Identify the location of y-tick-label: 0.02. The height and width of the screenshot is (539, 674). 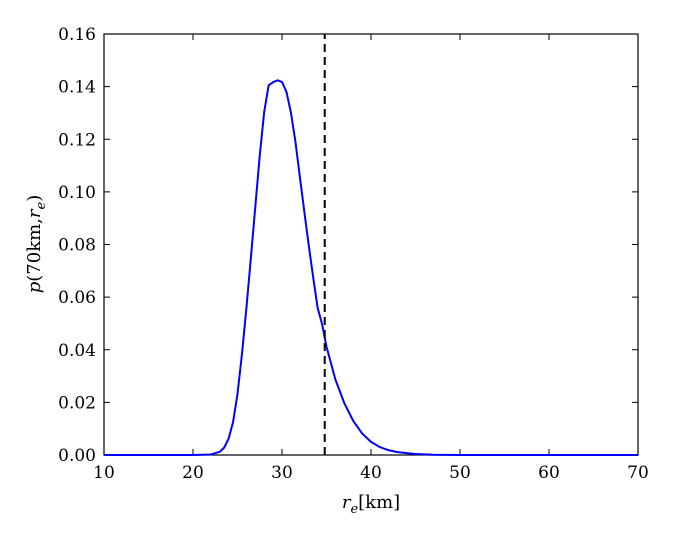
(77, 403).